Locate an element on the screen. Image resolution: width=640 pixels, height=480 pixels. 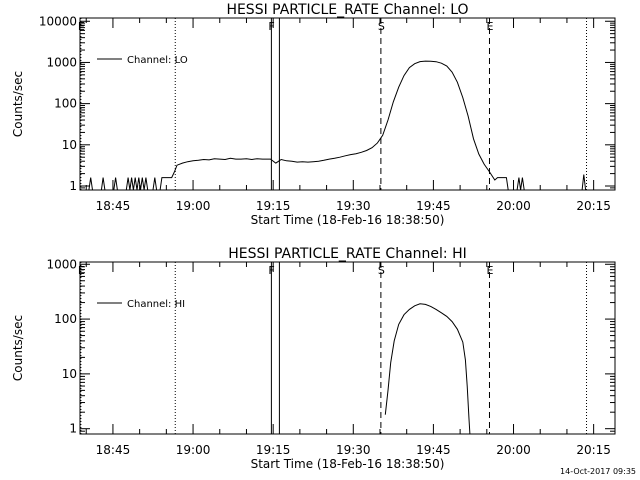
panel-1-y-tick-label: 1000 is located at coordinates (61, 62).